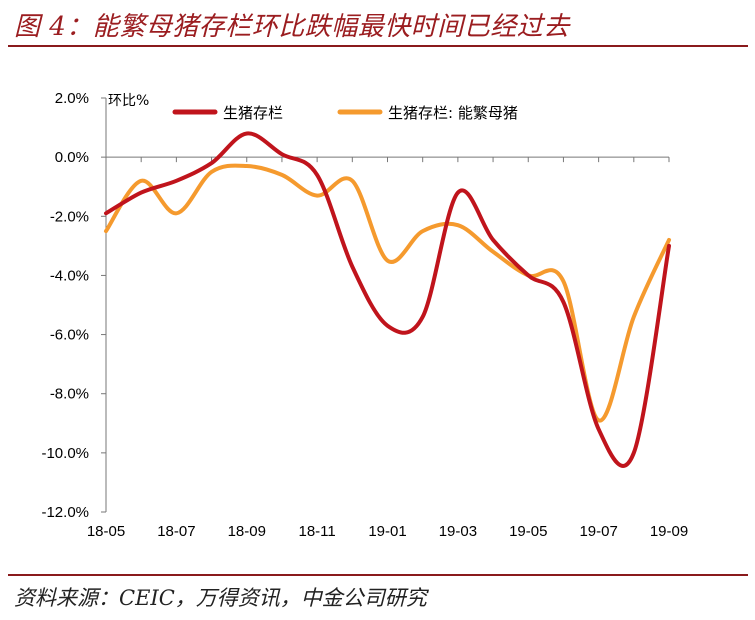 The height and width of the screenshot is (620, 755). Describe the element at coordinates (316, 531) in the screenshot. I see `x-tick-label: 18-11` at that location.